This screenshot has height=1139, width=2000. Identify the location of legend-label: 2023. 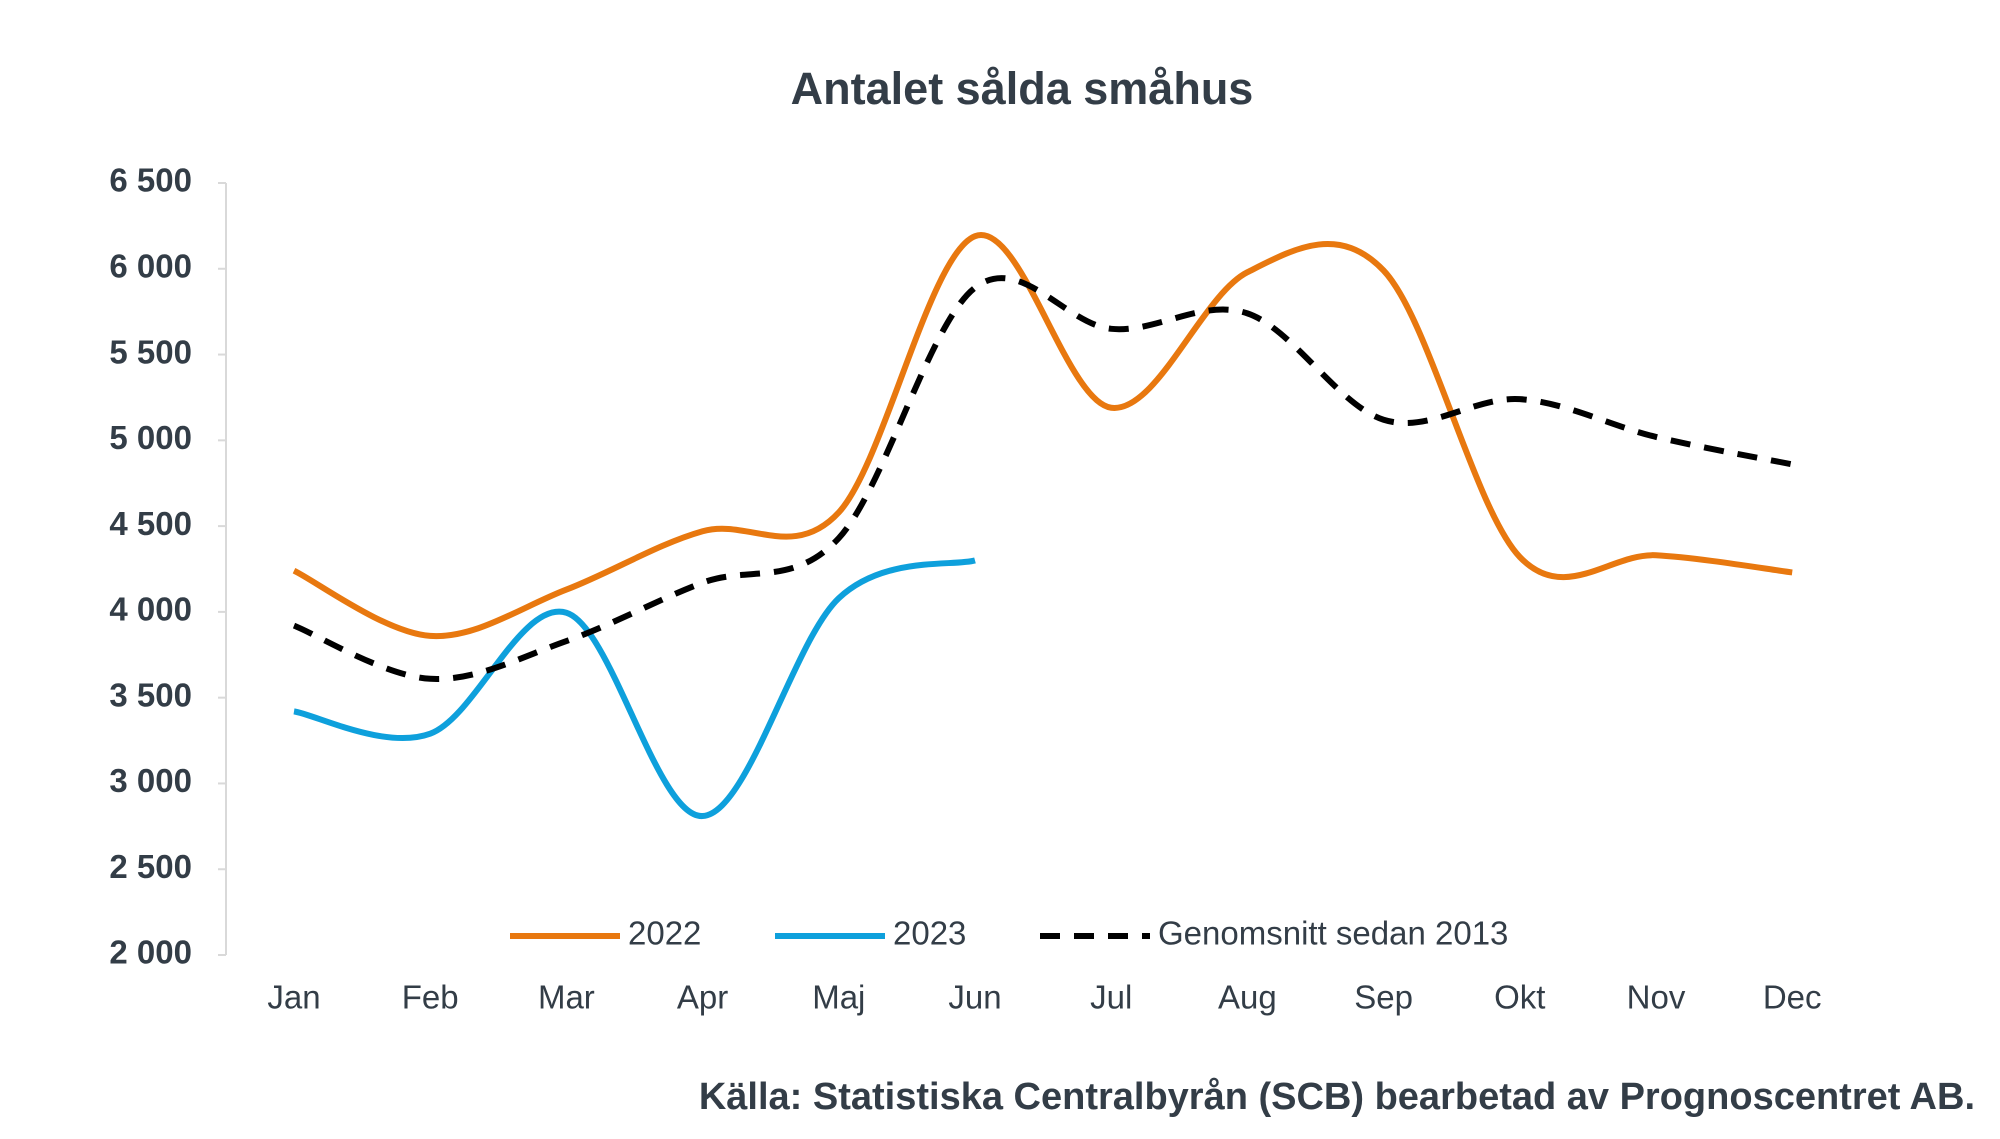
(929, 933).